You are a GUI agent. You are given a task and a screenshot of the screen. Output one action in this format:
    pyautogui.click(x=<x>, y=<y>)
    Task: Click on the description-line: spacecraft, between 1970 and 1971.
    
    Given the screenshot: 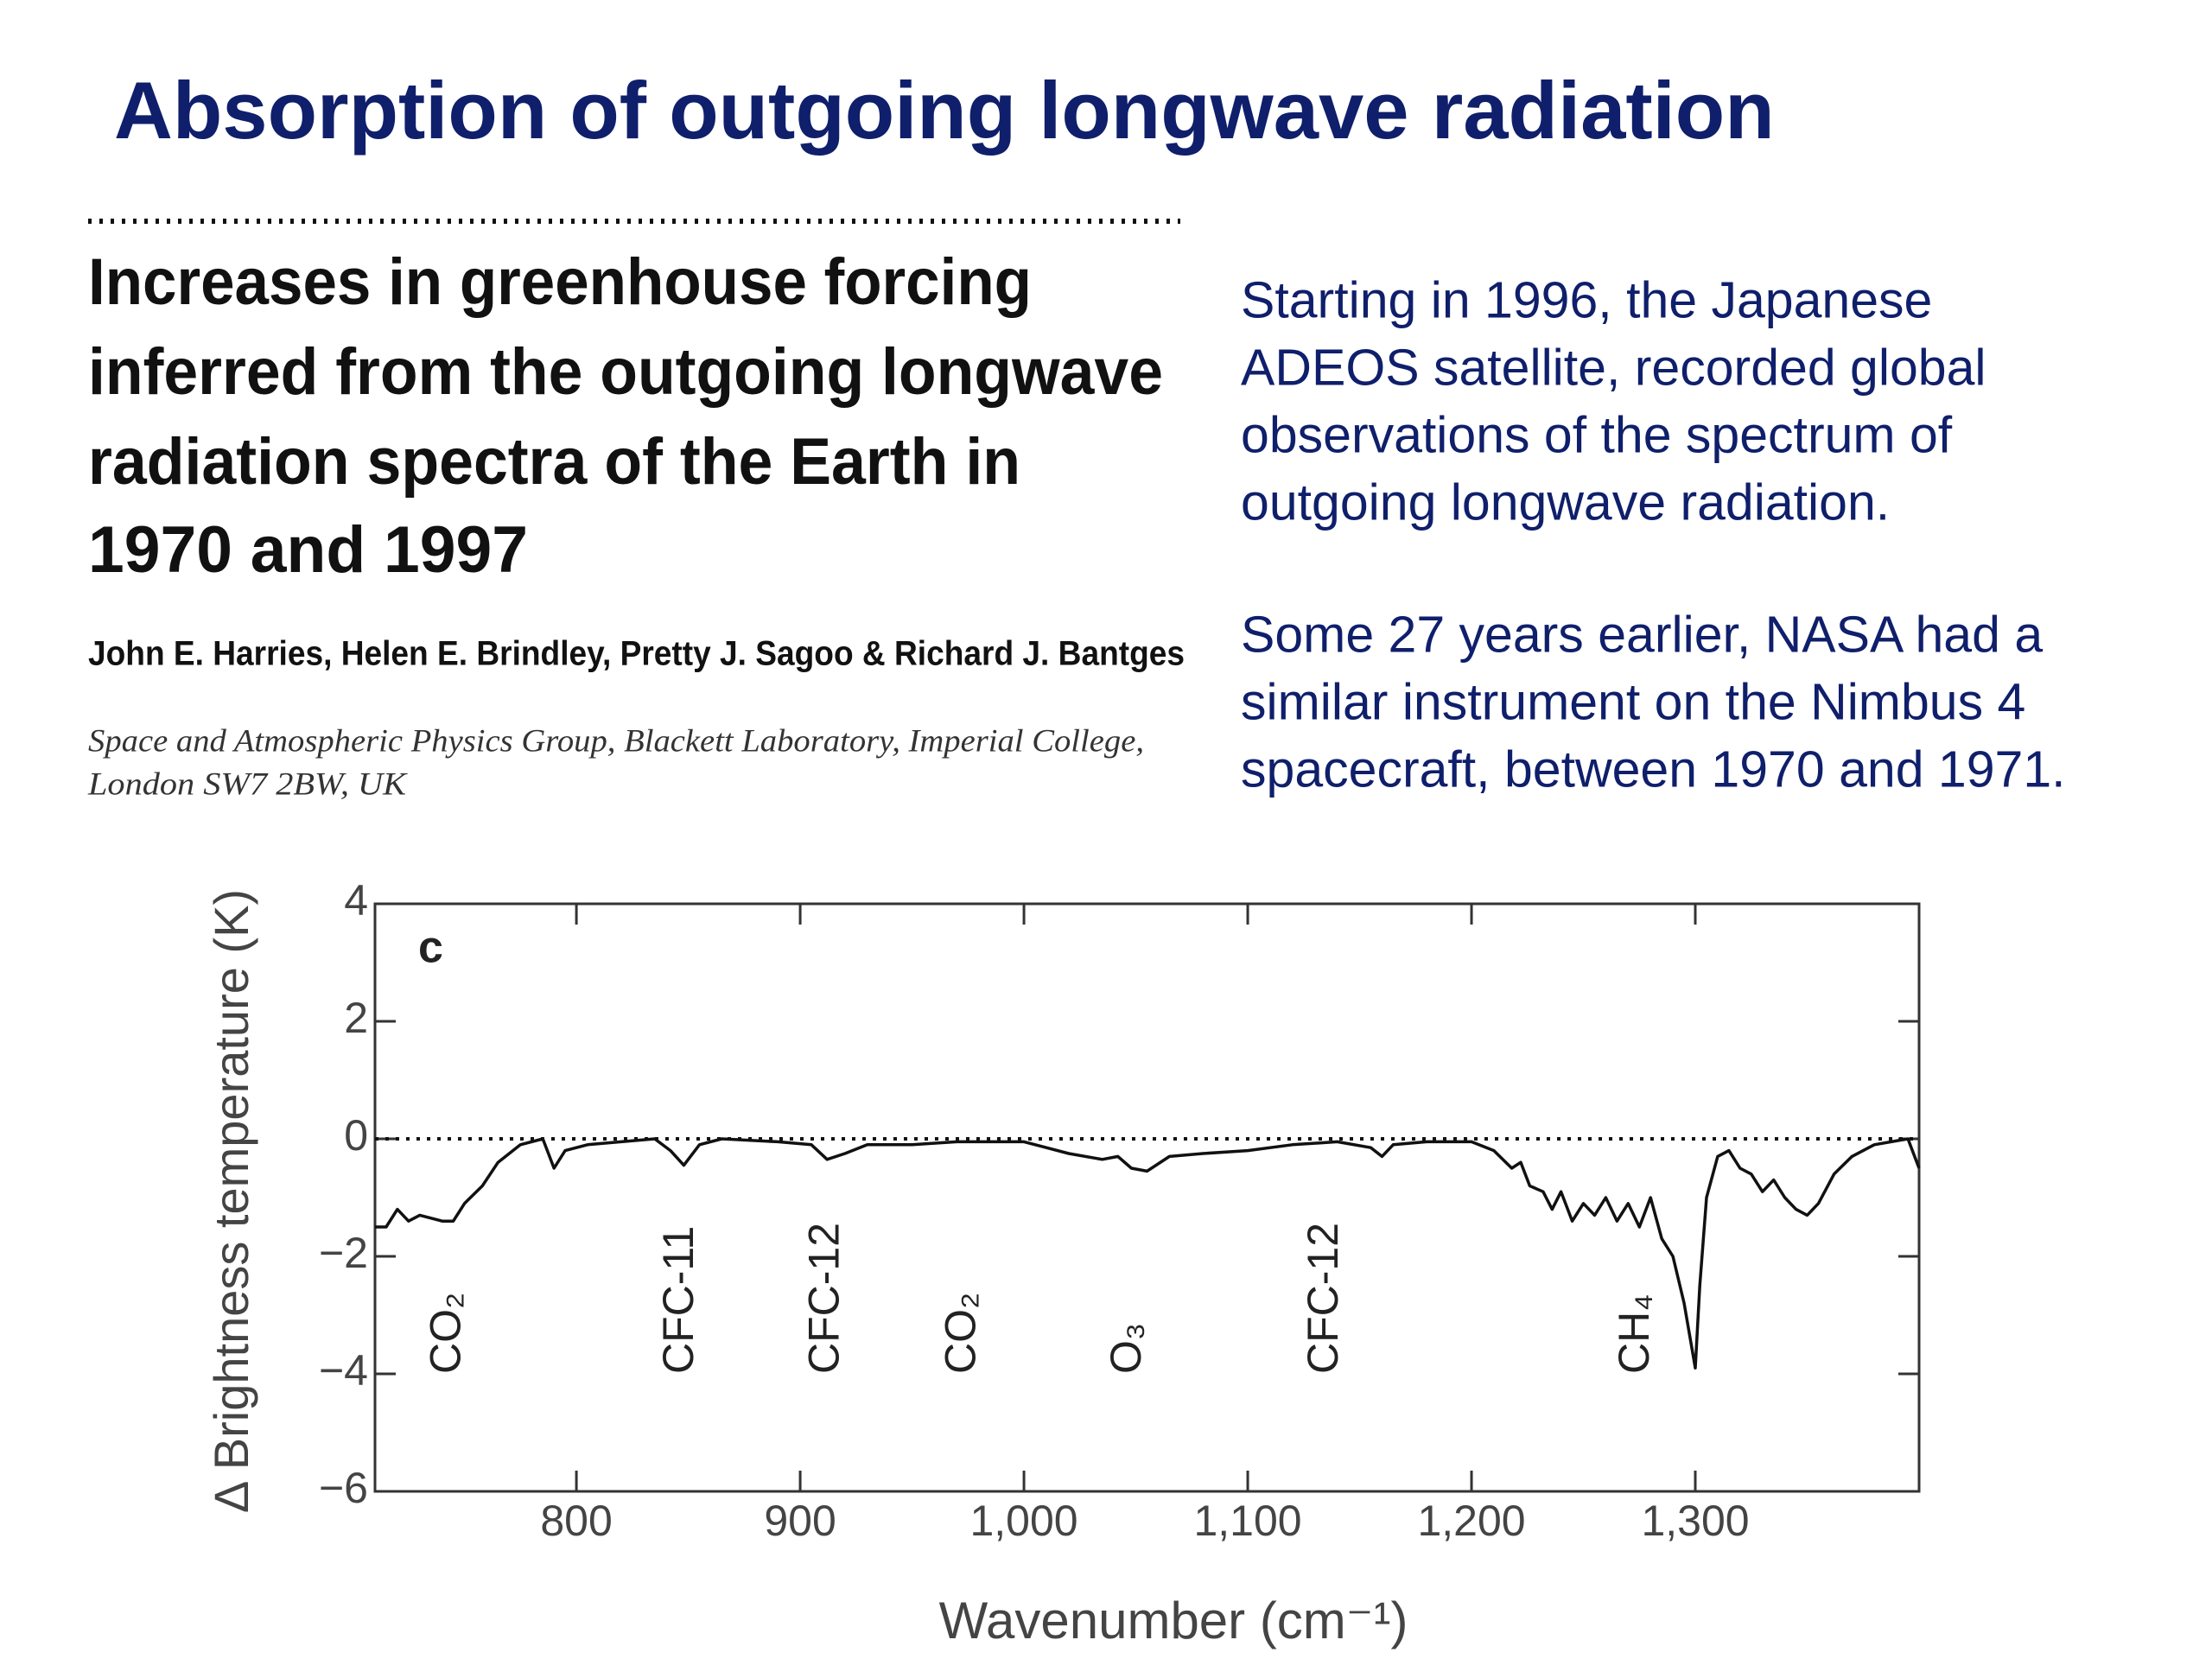 What is the action you would take?
    pyautogui.click(x=1653, y=769)
    